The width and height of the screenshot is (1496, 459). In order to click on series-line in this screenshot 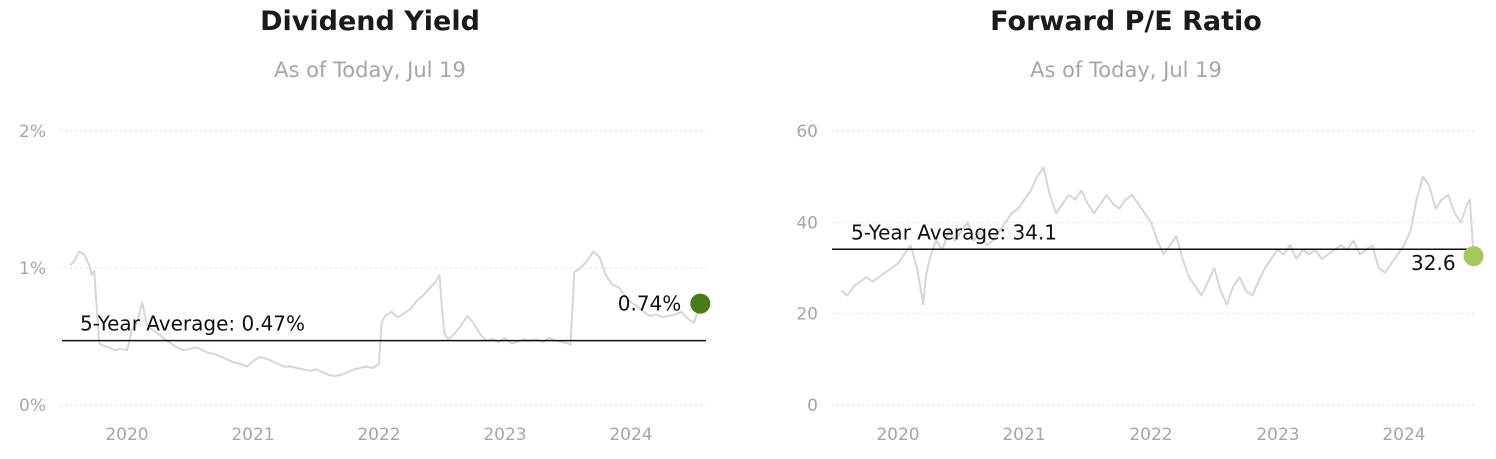, I will do `click(385, 314)`.